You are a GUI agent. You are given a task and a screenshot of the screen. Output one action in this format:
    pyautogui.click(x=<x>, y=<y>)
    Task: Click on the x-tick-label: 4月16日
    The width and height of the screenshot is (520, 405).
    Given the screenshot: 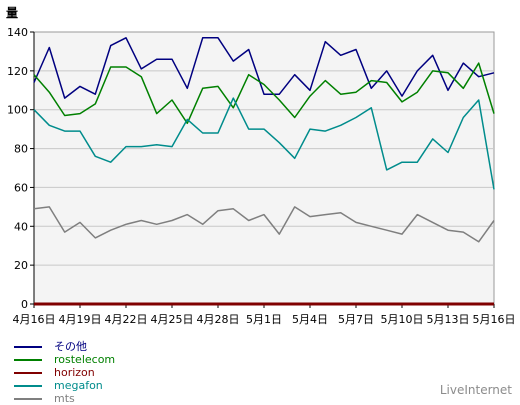 What is the action you would take?
    pyautogui.click(x=34, y=319)
    